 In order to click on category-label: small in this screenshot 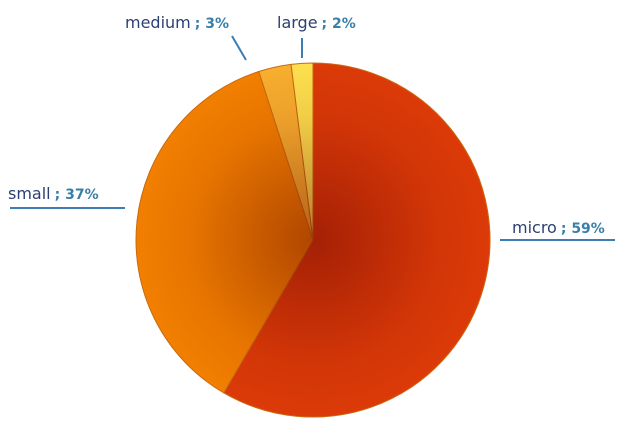, I will do `click(29, 193)`.